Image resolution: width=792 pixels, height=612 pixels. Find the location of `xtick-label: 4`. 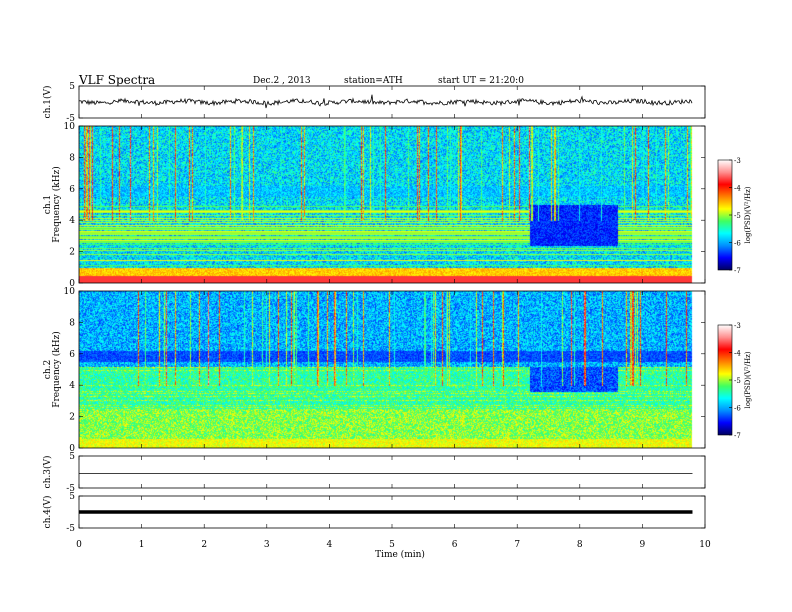

xtick-label: 4 is located at coordinates (330, 545).